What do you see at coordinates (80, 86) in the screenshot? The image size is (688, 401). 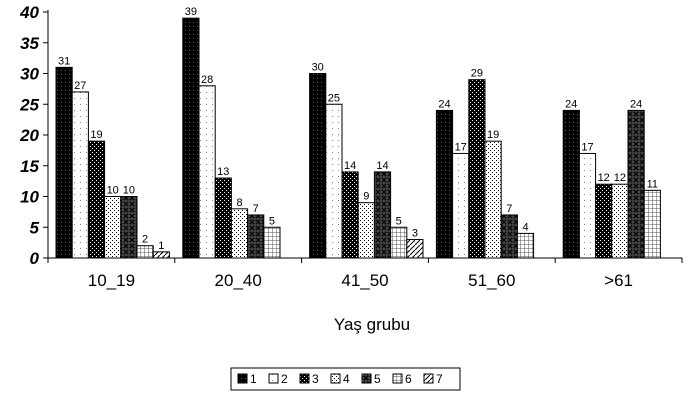 I see `data-label: 27` at bounding box center [80, 86].